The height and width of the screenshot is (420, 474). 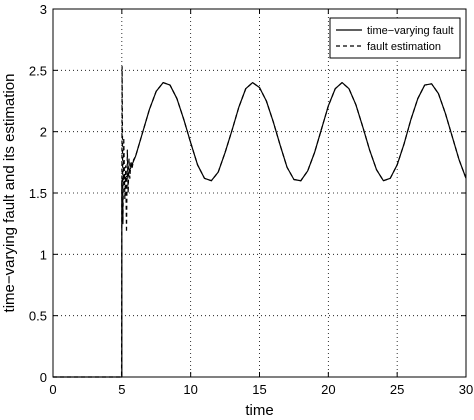 I want to click on x-tick-label: 25, so click(x=397, y=389).